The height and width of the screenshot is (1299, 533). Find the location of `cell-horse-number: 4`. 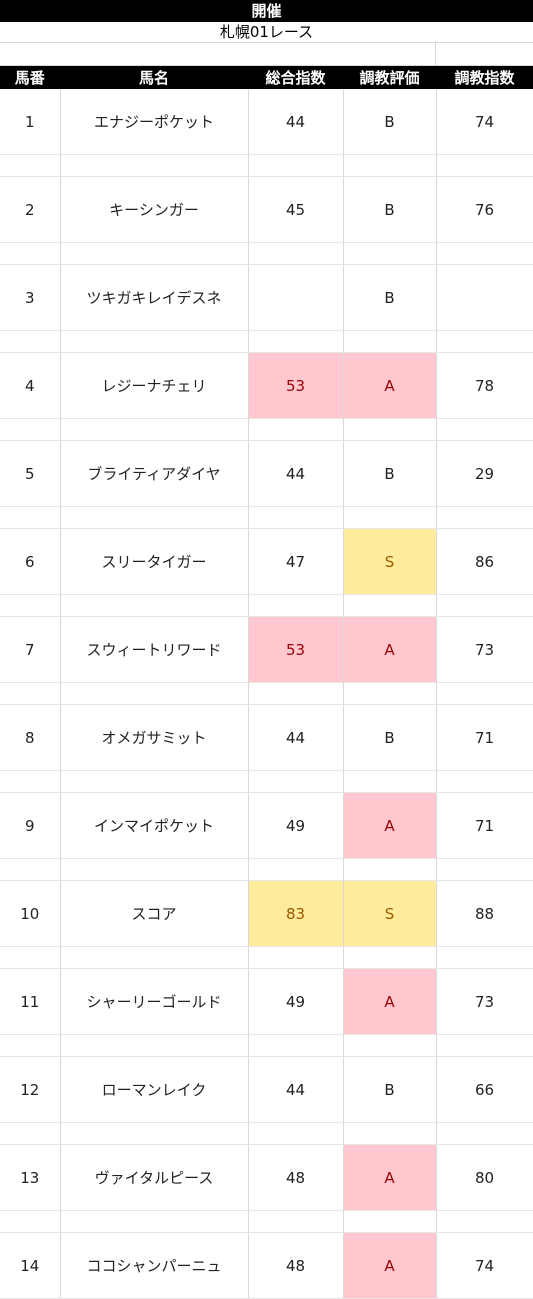

cell-horse-number: 4 is located at coordinates (30, 385).